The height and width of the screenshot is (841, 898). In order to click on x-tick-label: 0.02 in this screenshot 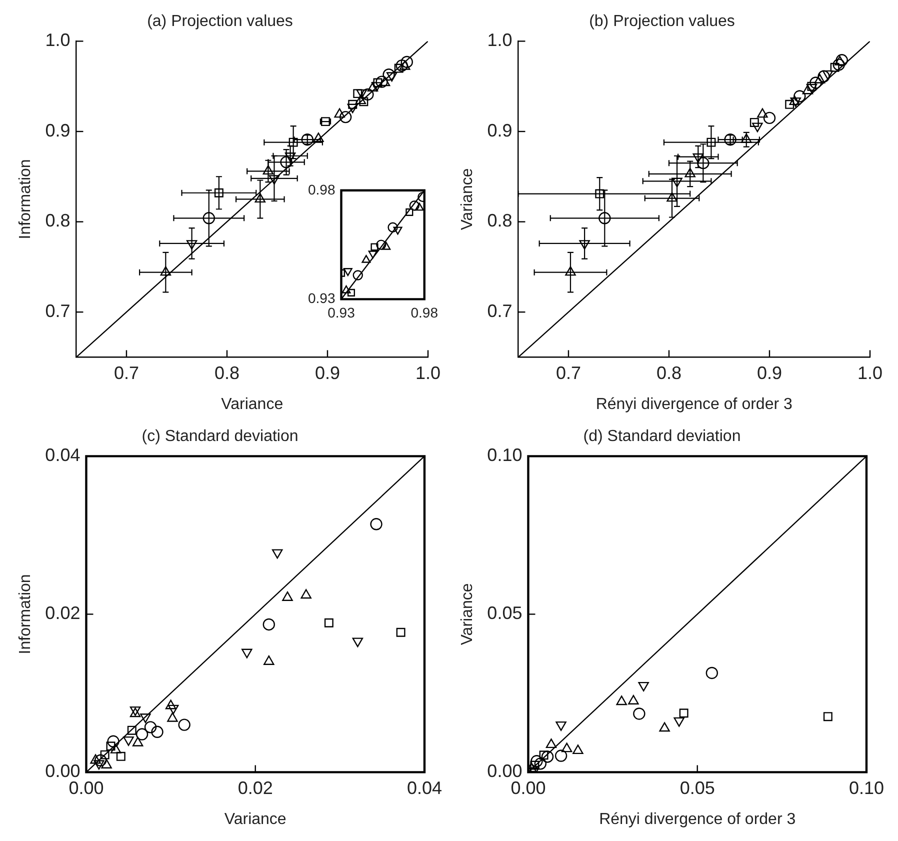, I will do `click(255, 788)`.